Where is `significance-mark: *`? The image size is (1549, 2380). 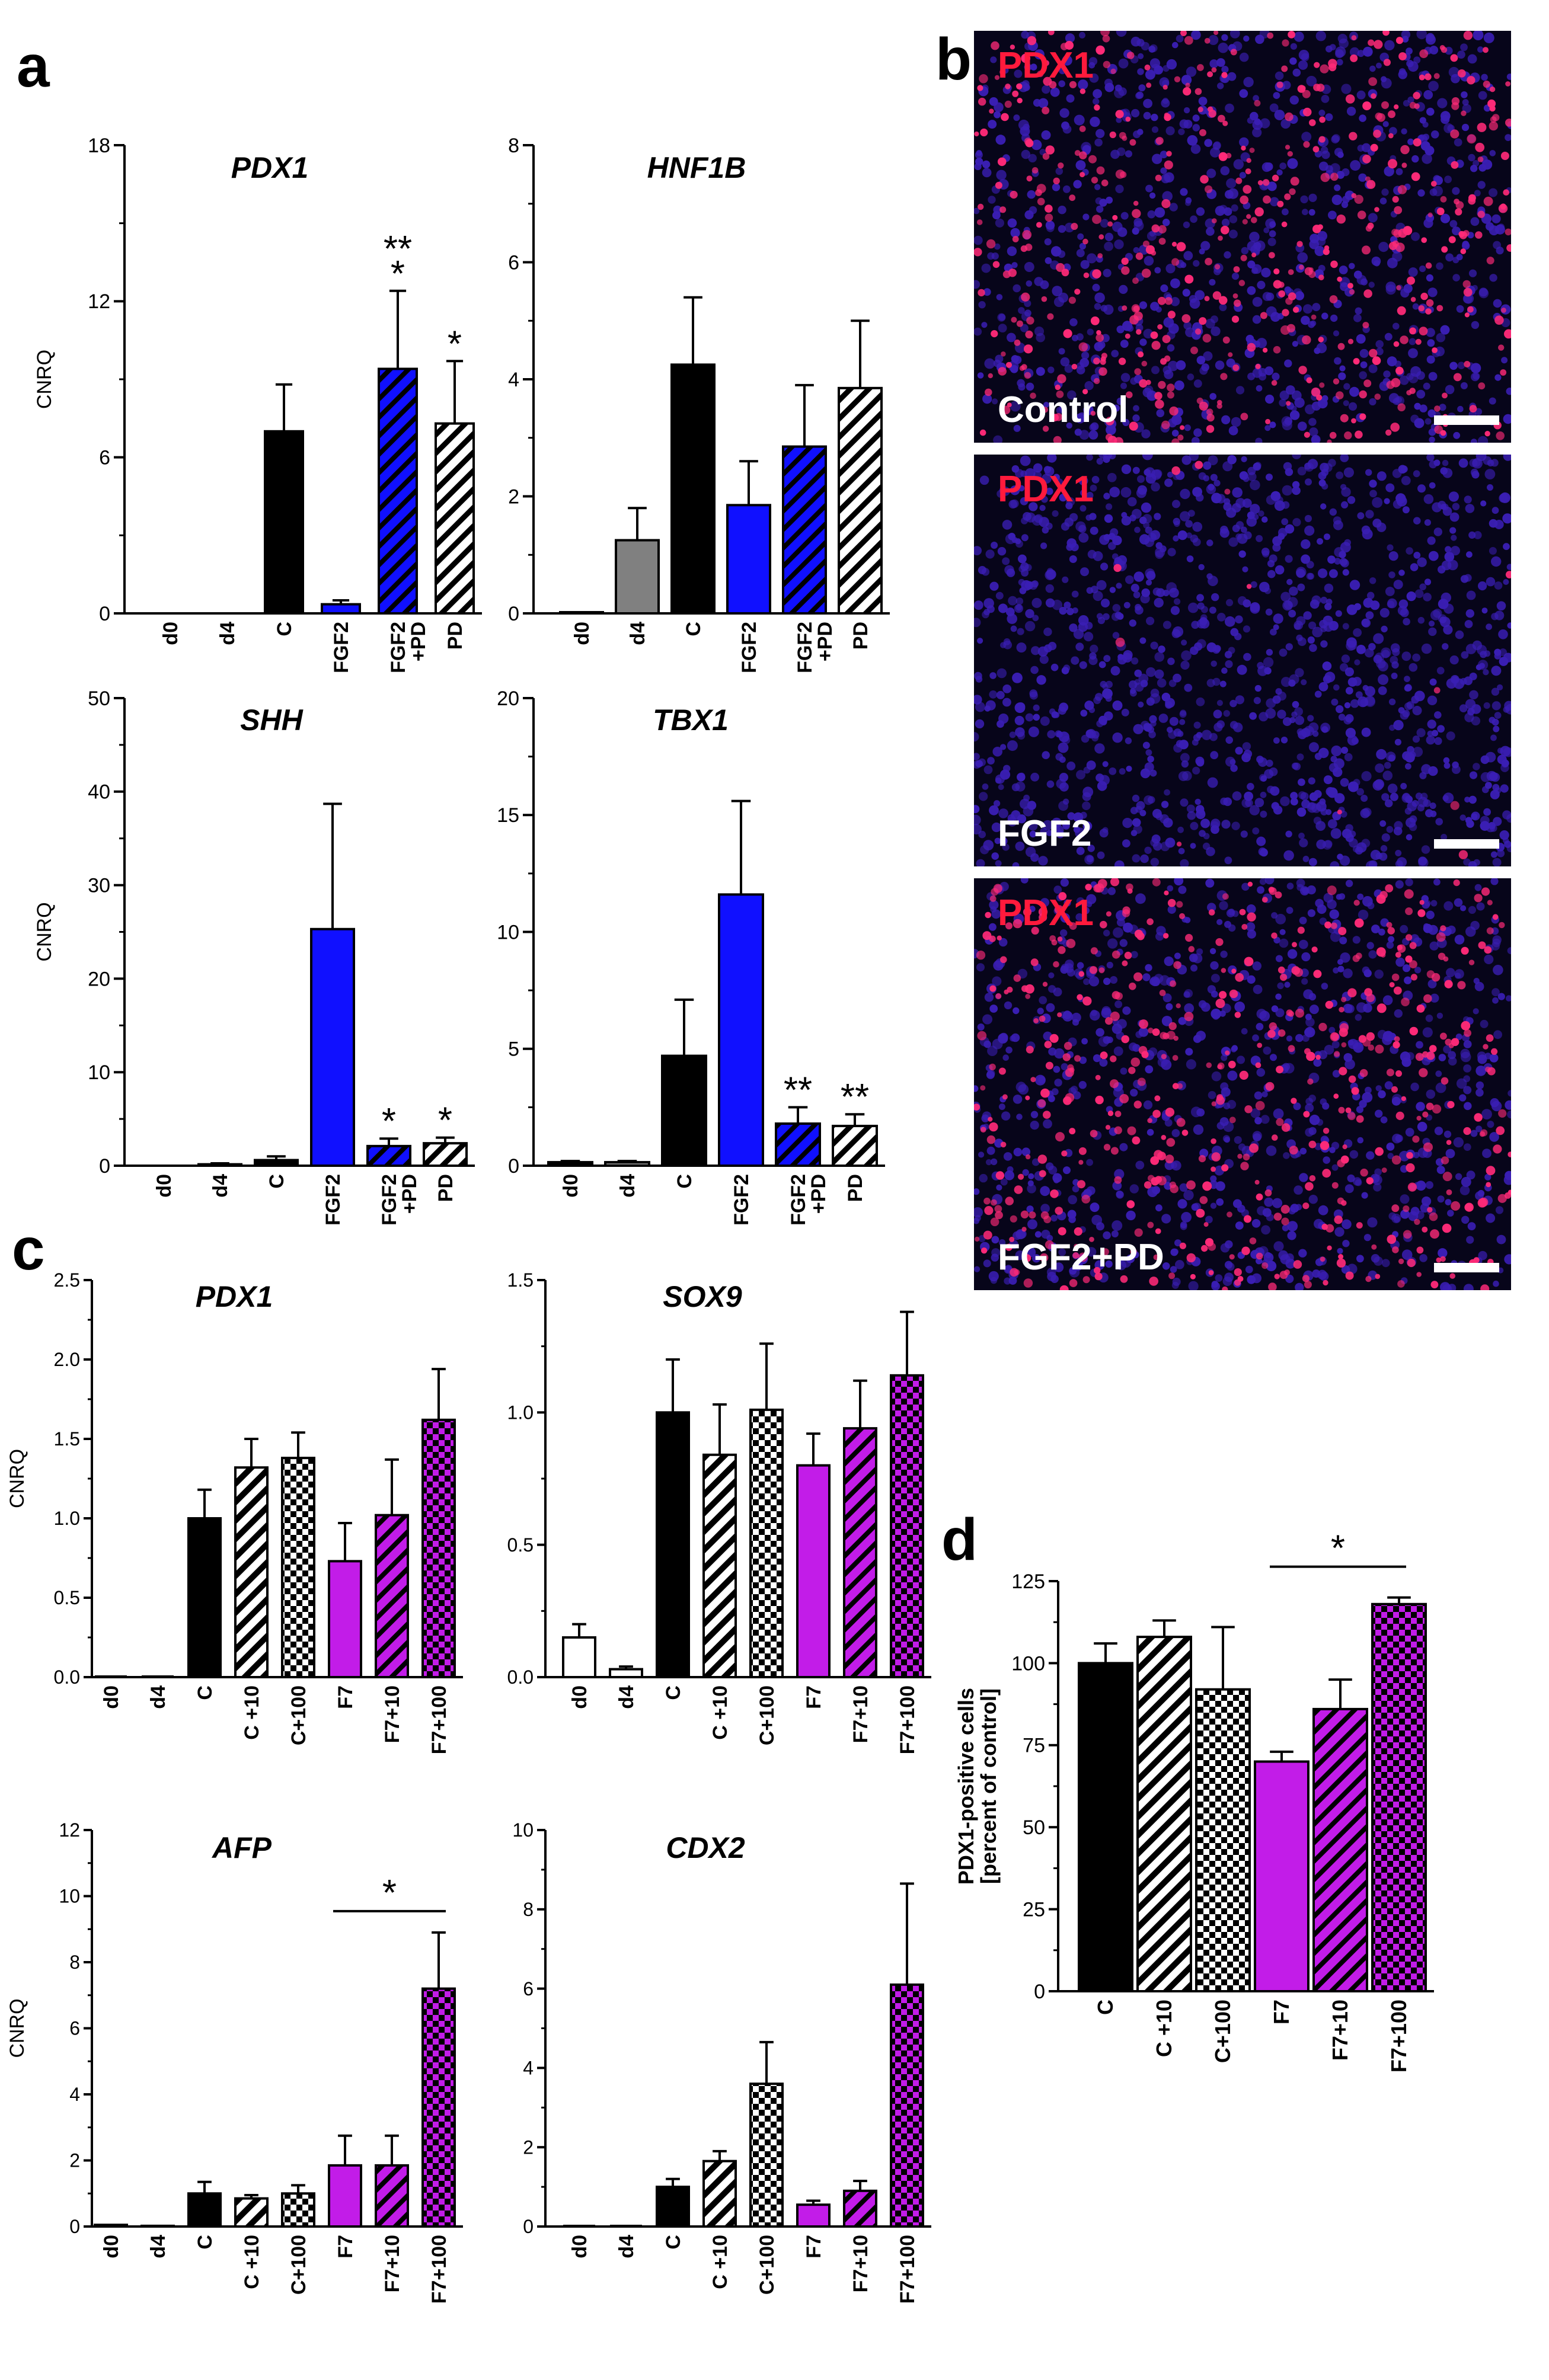
significance-mark: * is located at coordinates (389, 1893).